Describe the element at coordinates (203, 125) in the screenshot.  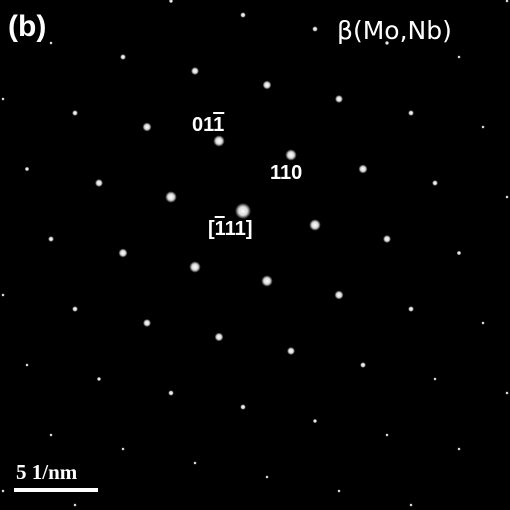
I see `index-digits: 01` at that location.